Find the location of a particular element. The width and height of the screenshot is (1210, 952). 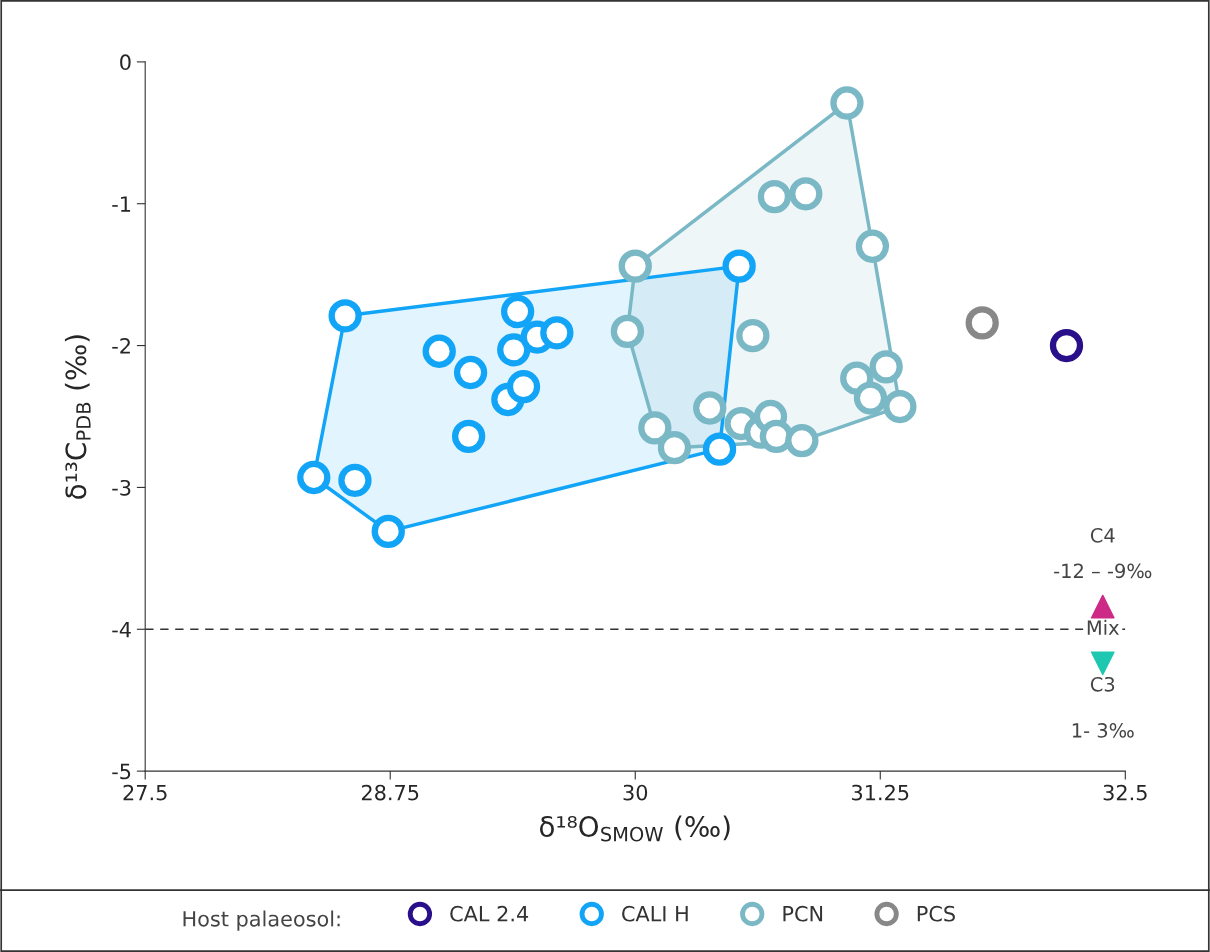

y-tick-label: -2 is located at coordinates (121, 346).